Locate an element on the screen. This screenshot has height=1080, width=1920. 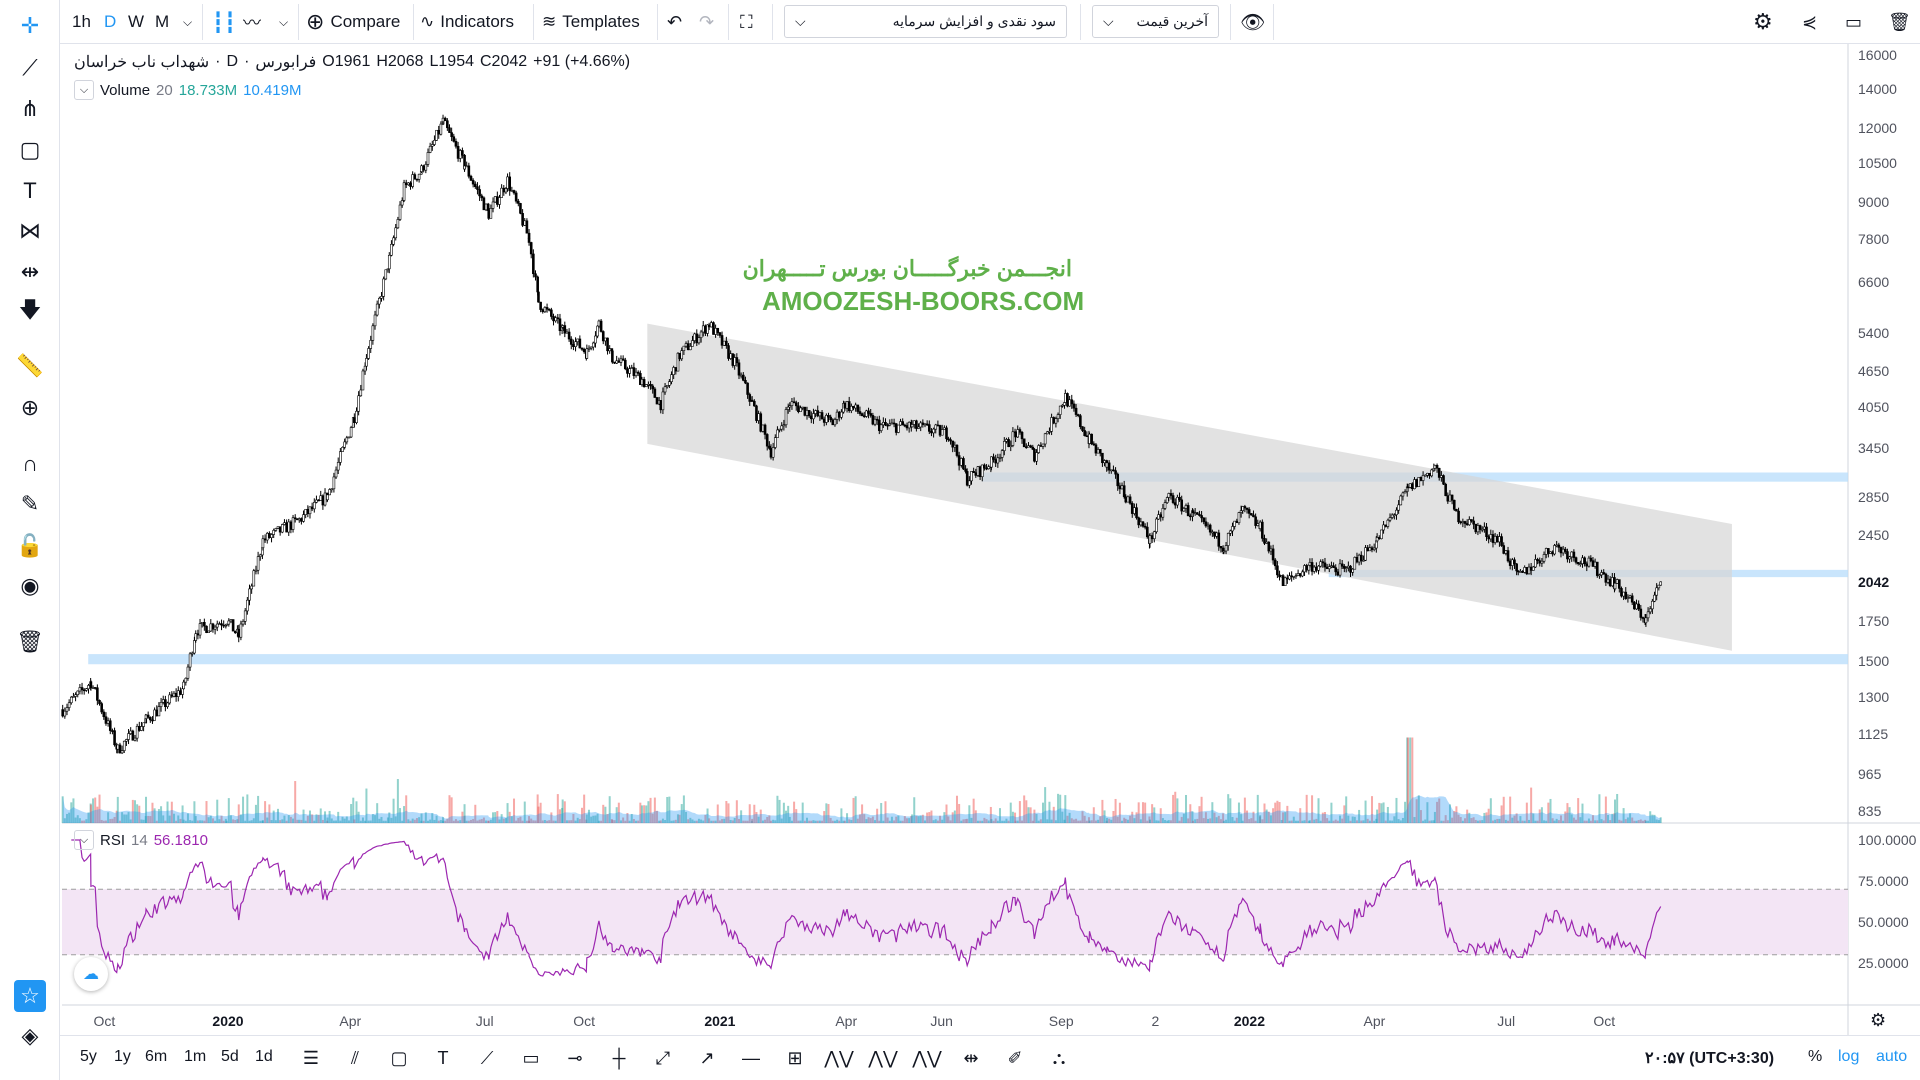
horizontal-ray-icon: ⊸ is located at coordinates (575, 1057).